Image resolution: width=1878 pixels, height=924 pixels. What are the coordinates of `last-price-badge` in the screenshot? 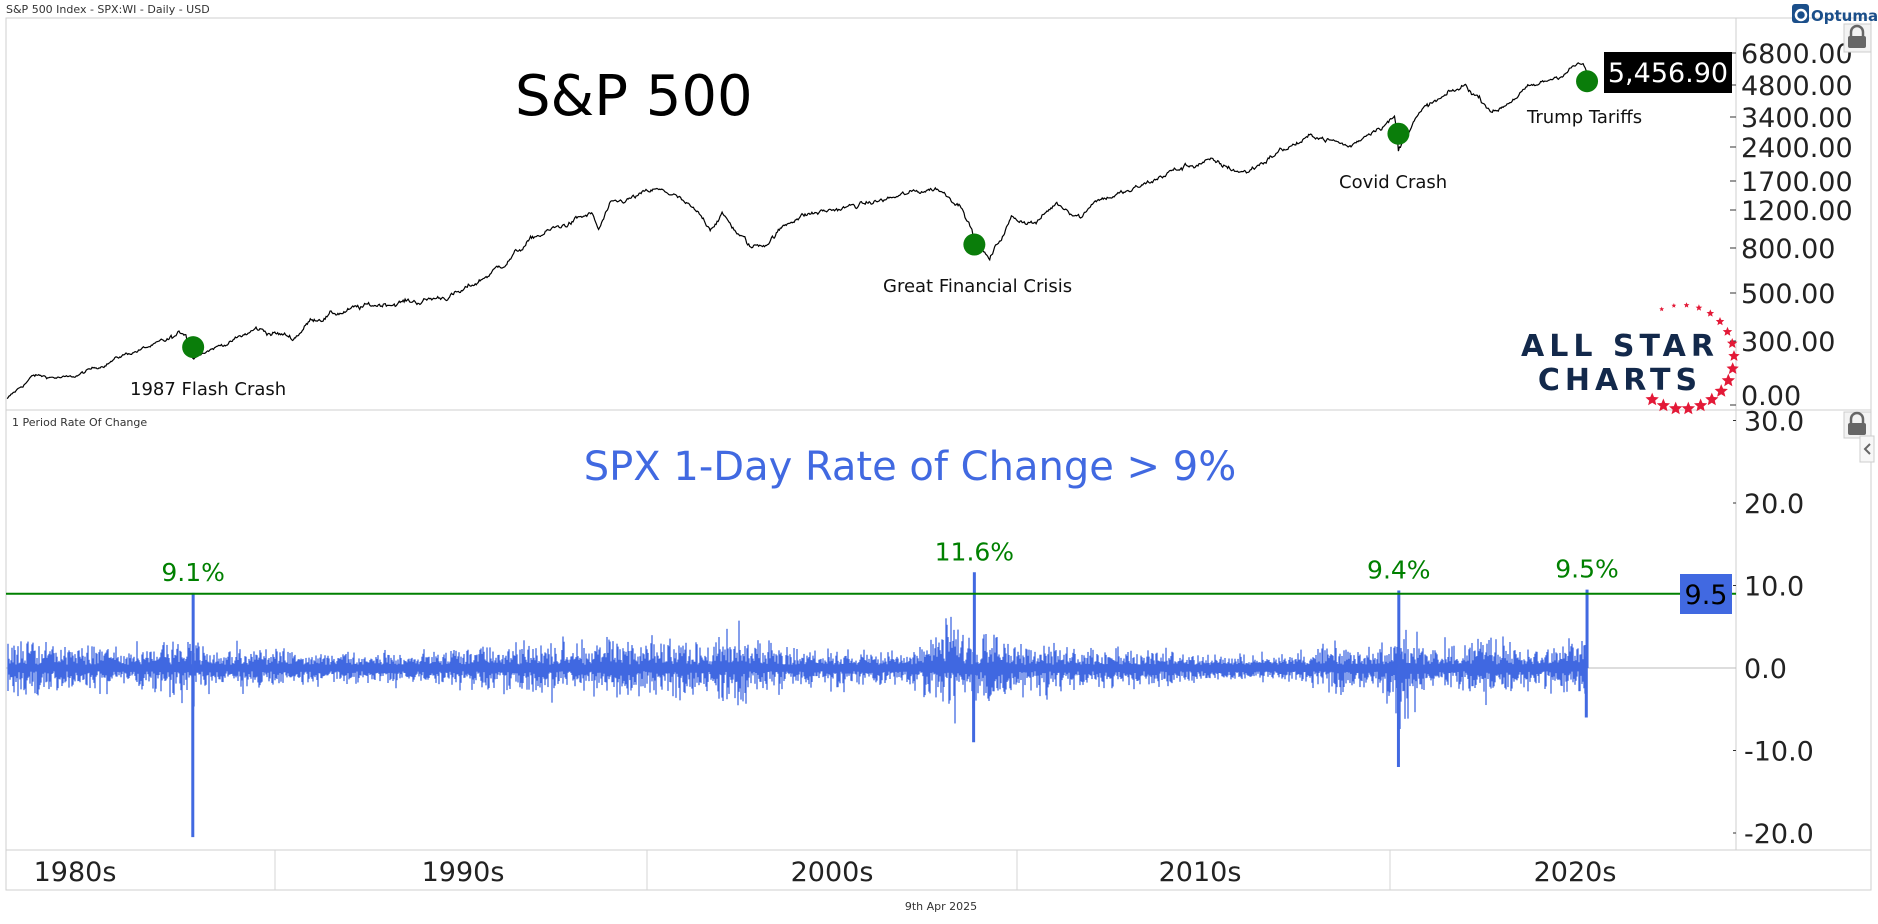 It's located at (1668, 72).